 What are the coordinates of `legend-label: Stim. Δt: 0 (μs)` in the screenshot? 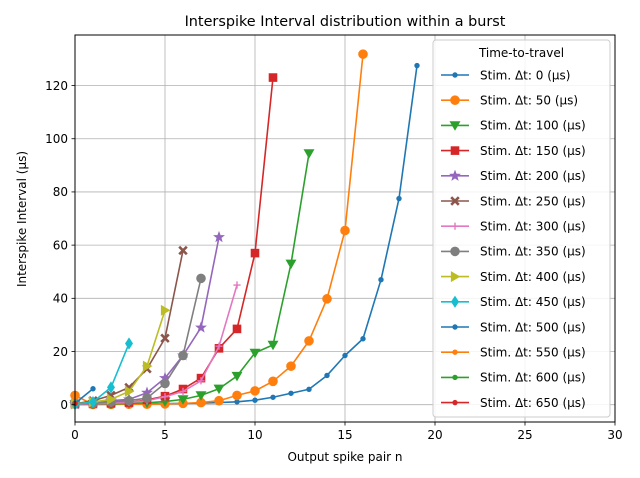 It's located at (525, 75).